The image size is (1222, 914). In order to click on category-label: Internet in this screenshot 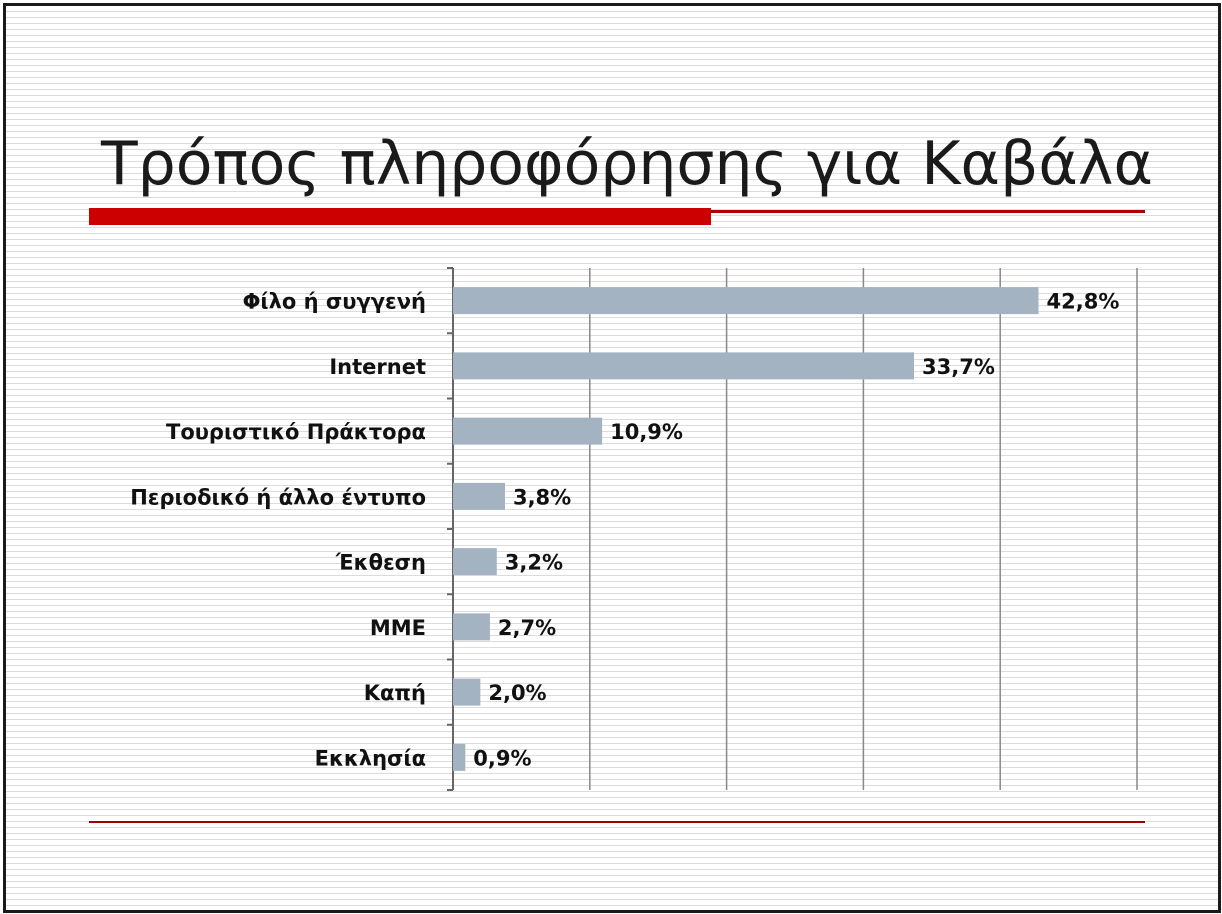, I will do `click(377, 367)`.